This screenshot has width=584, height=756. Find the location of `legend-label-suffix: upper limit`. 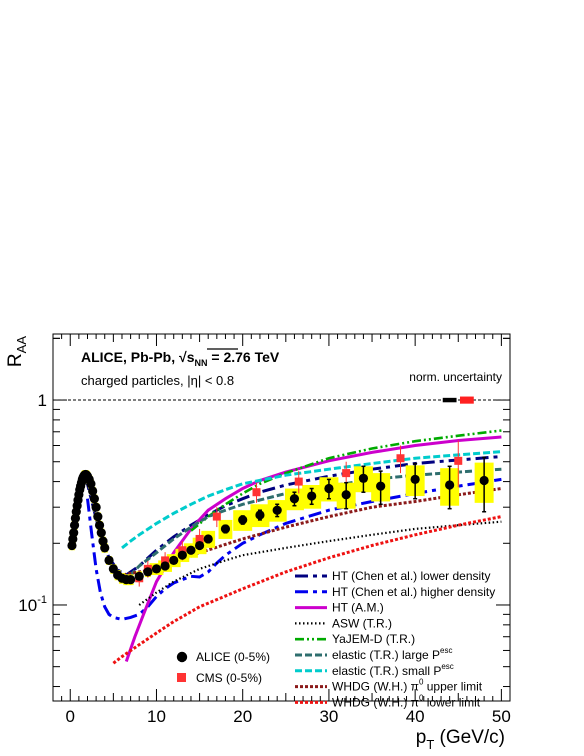

legend-label-suffix: upper limit is located at coordinates (452, 687).